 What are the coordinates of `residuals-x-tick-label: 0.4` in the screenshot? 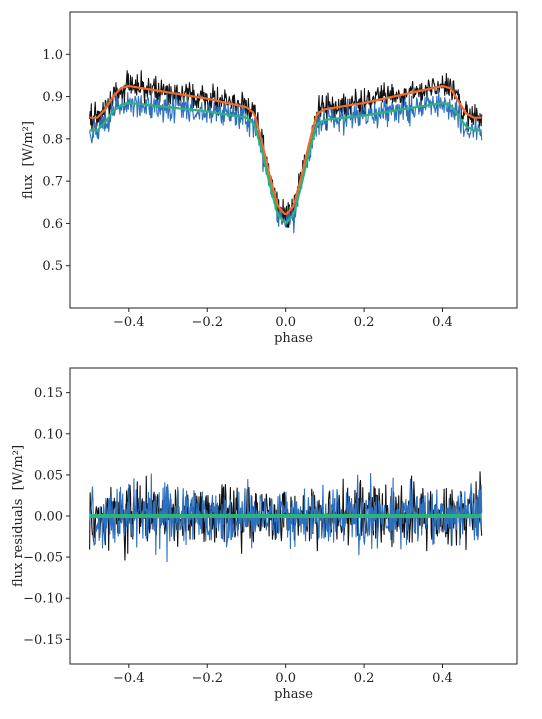 It's located at (442, 678).